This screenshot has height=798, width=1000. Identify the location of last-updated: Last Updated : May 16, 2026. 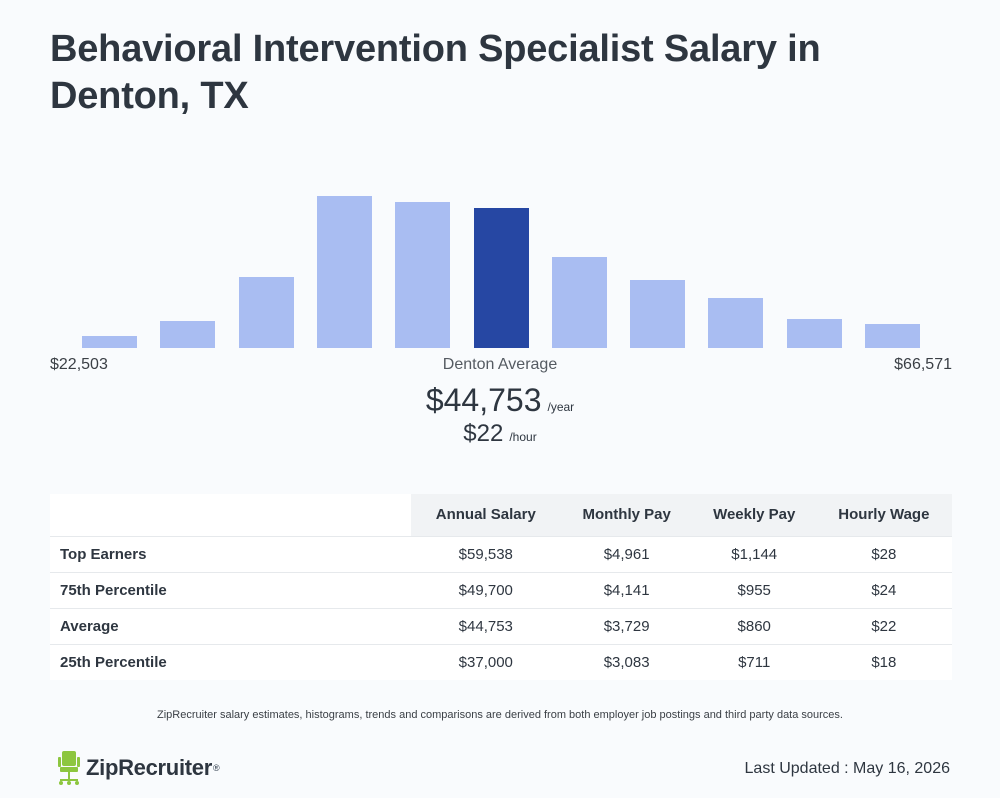
(847, 768).